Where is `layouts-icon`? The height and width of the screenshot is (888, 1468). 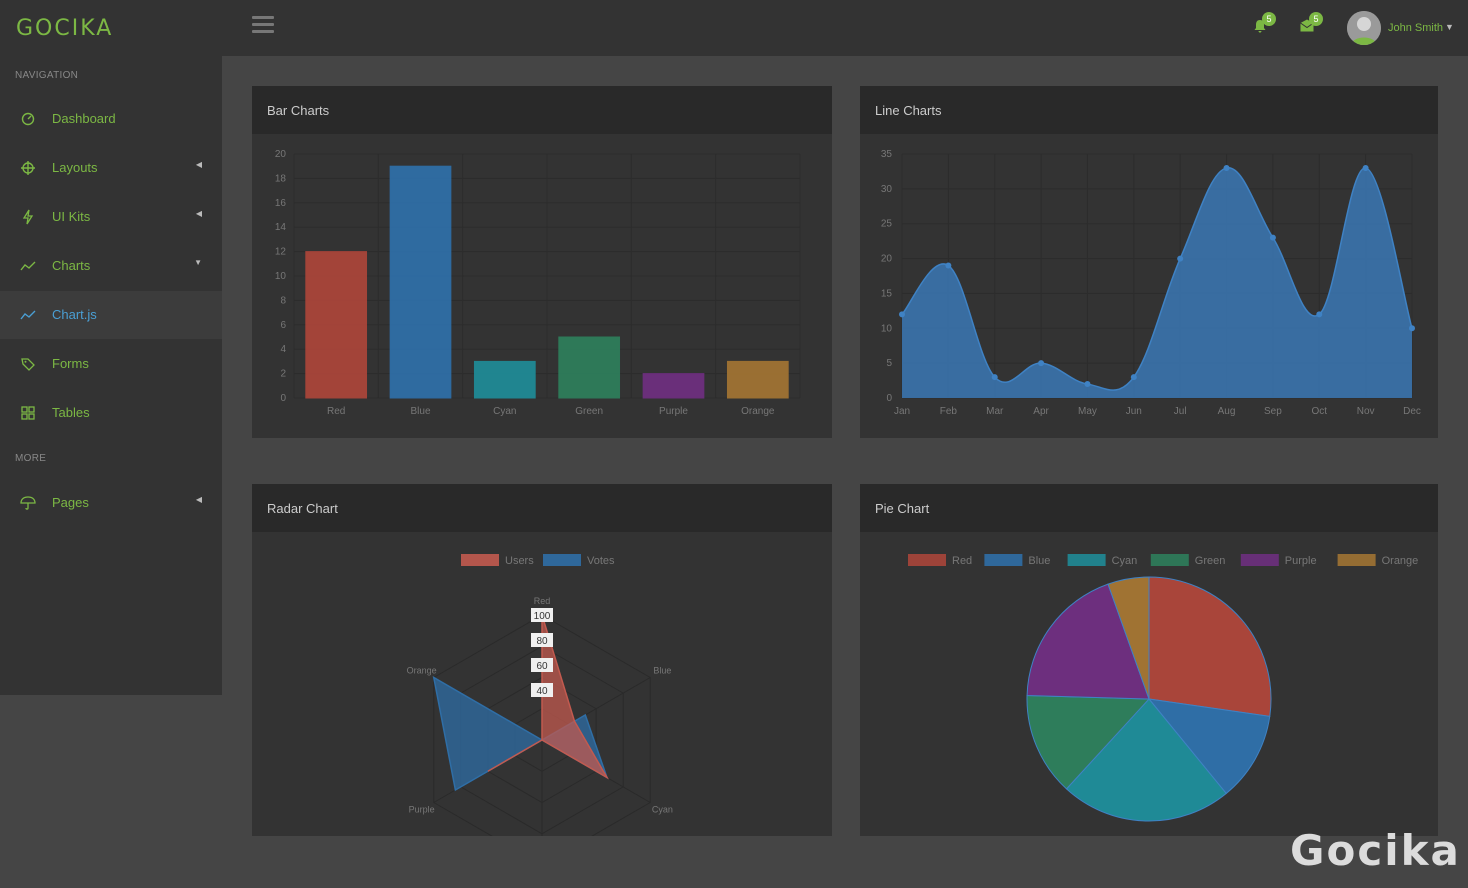
layouts-icon is located at coordinates (28, 168).